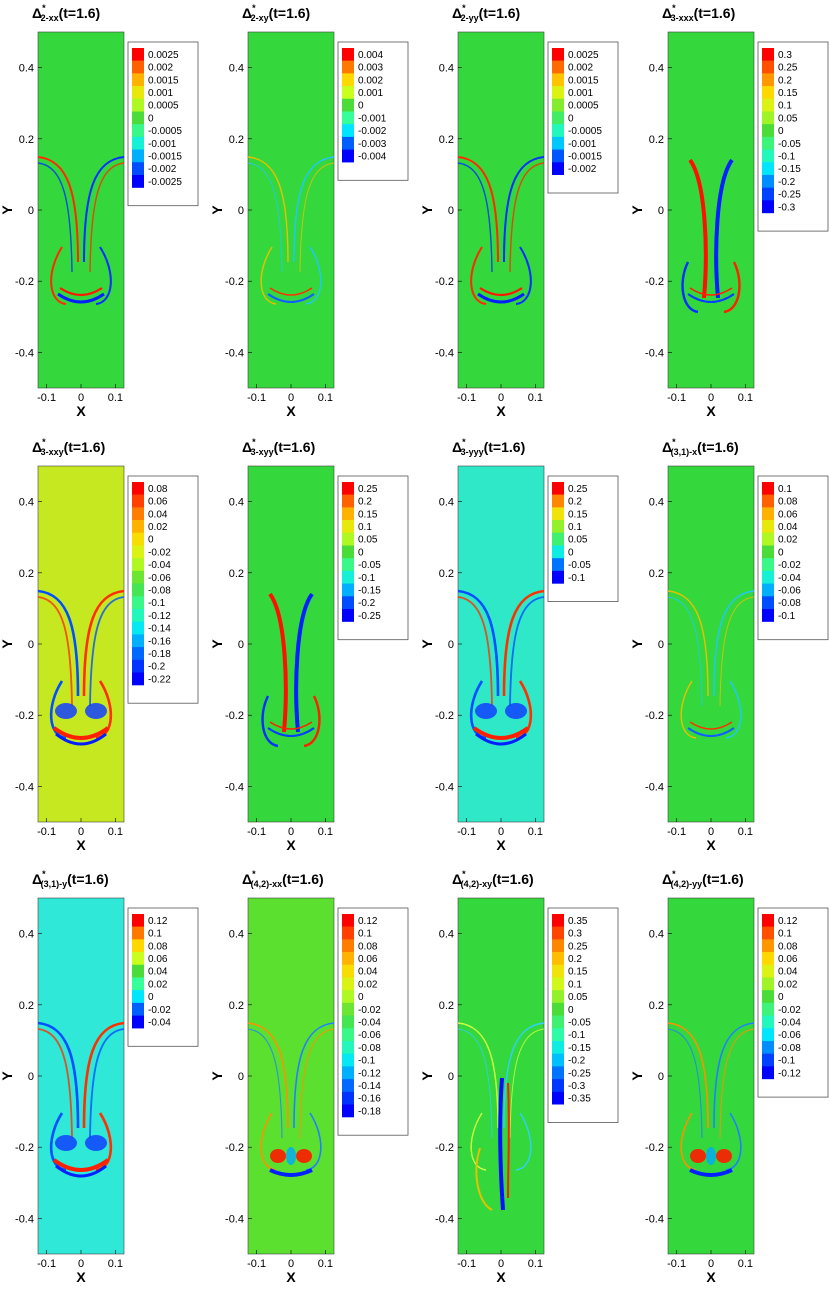 The height and width of the screenshot is (1290, 830). What do you see at coordinates (159, 654) in the screenshot?
I see `legend-label: -0.18` at bounding box center [159, 654].